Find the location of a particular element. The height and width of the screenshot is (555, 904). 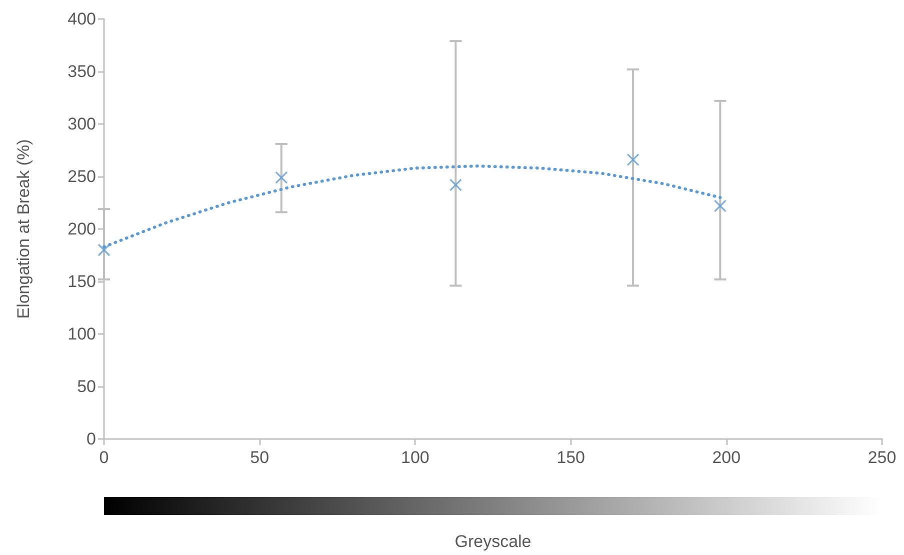

y-tick-label: 100 is located at coordinates (82, 334).